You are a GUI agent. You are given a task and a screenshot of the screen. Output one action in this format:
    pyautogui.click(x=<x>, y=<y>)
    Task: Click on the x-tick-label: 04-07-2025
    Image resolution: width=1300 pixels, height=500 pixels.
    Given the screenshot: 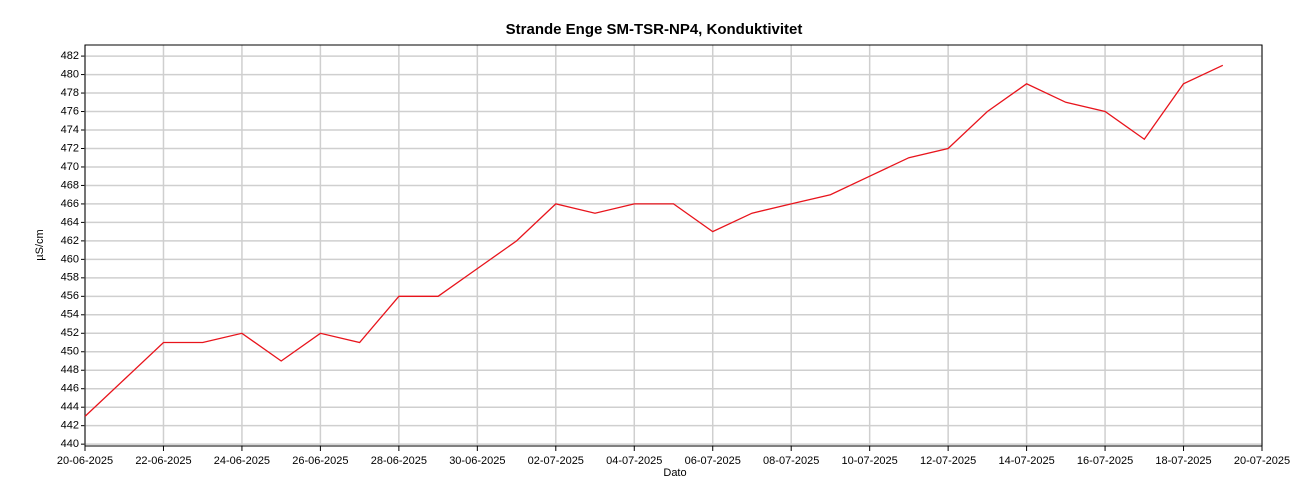 What is the action you would take?
    pyautogui.click(x=634, y=461)
    